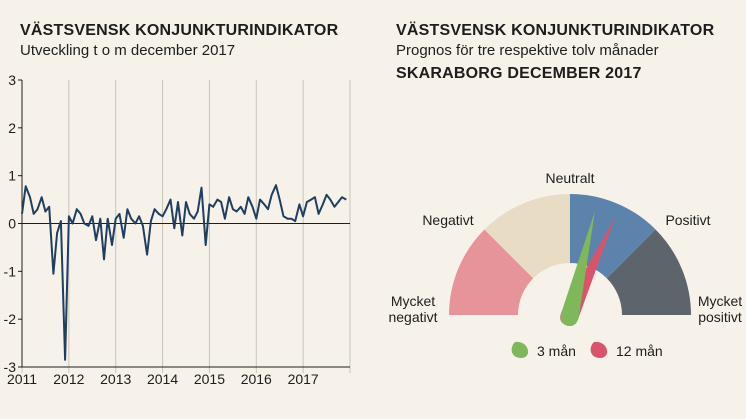 This screenshot has height=419, width=746. Describe the element at coordinates (209, 379) in the screenshot. I see `x-tick-label: 2015` at that location.